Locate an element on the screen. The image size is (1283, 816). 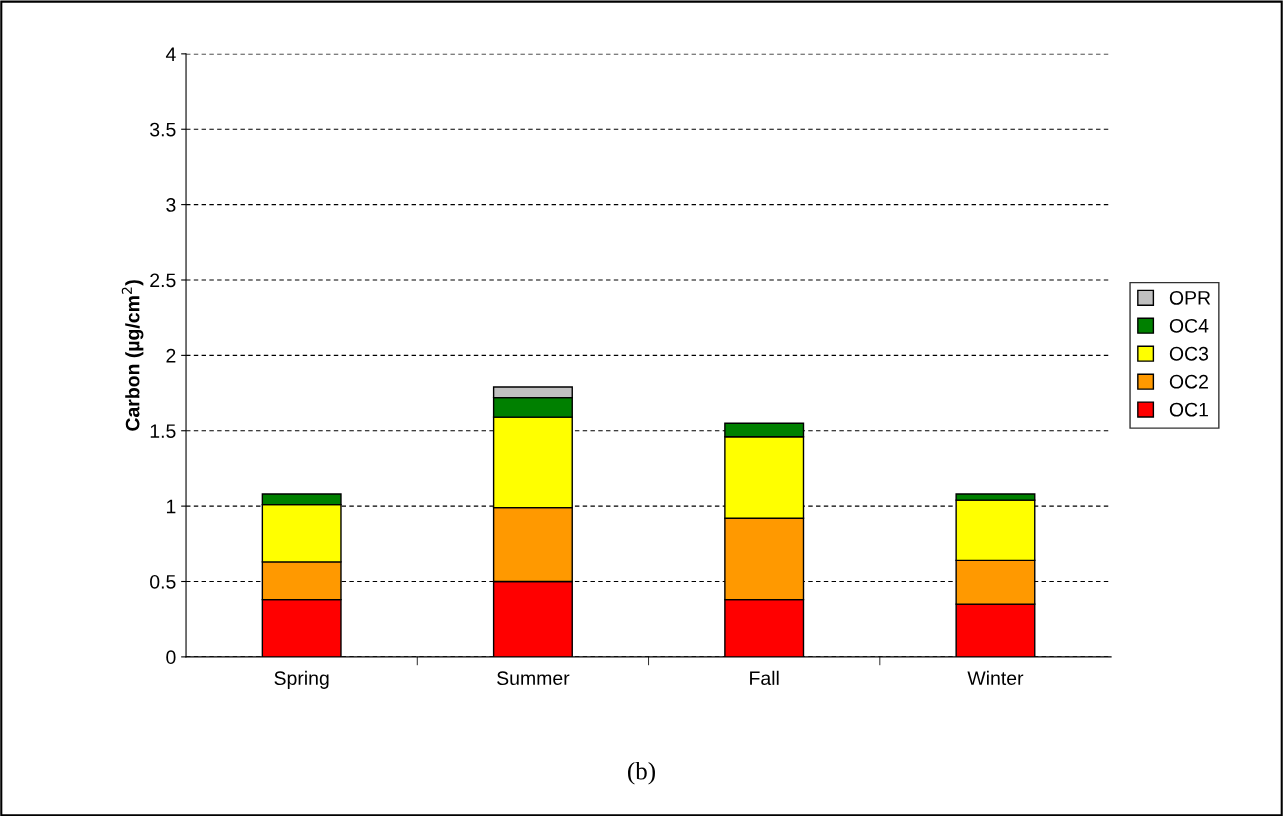
legend-label: OC4 is located at coordinates (1189, 325).